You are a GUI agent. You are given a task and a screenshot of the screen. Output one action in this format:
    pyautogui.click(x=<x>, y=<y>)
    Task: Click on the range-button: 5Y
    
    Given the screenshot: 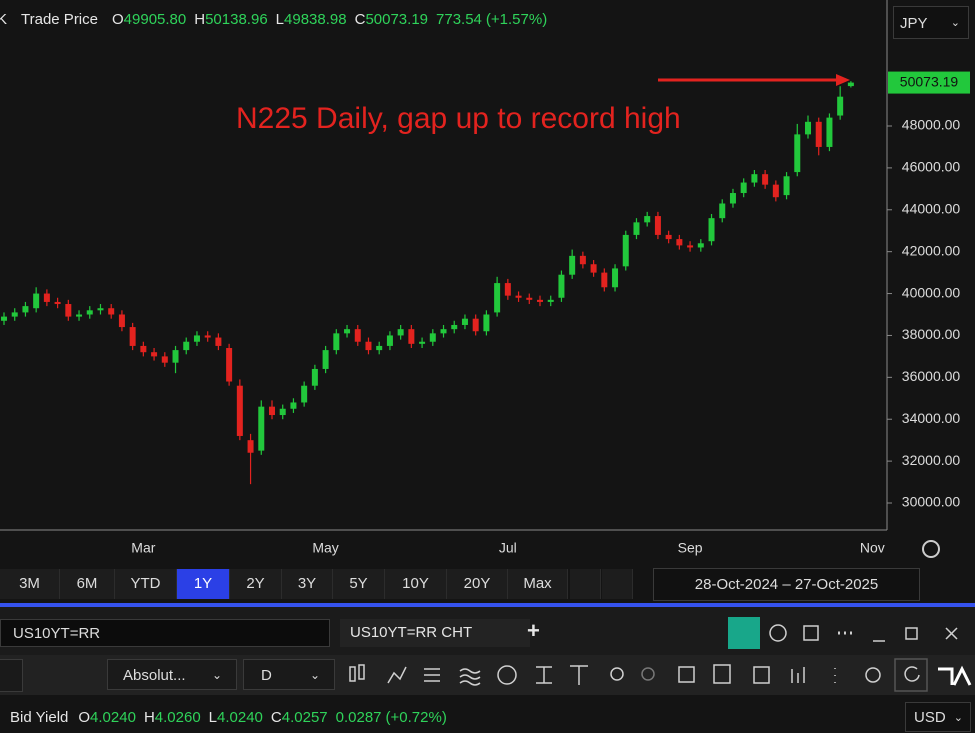 What is the action you would take?
    pyautogui.click(x=359, y=584)
    